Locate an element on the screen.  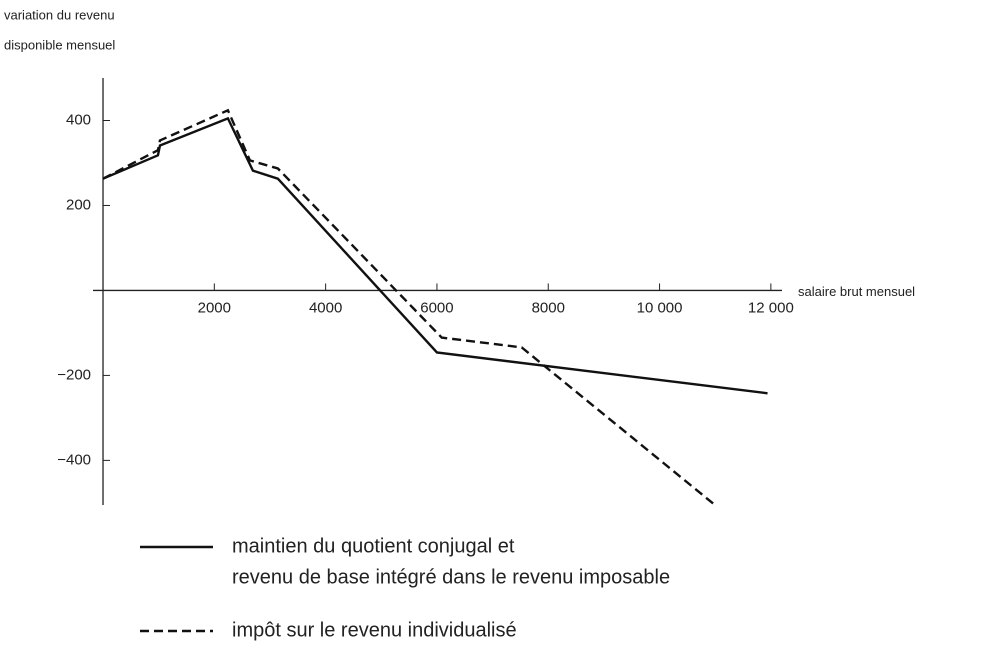
y-axis-label: disponible mensuel is located at coordinates (59, 44).